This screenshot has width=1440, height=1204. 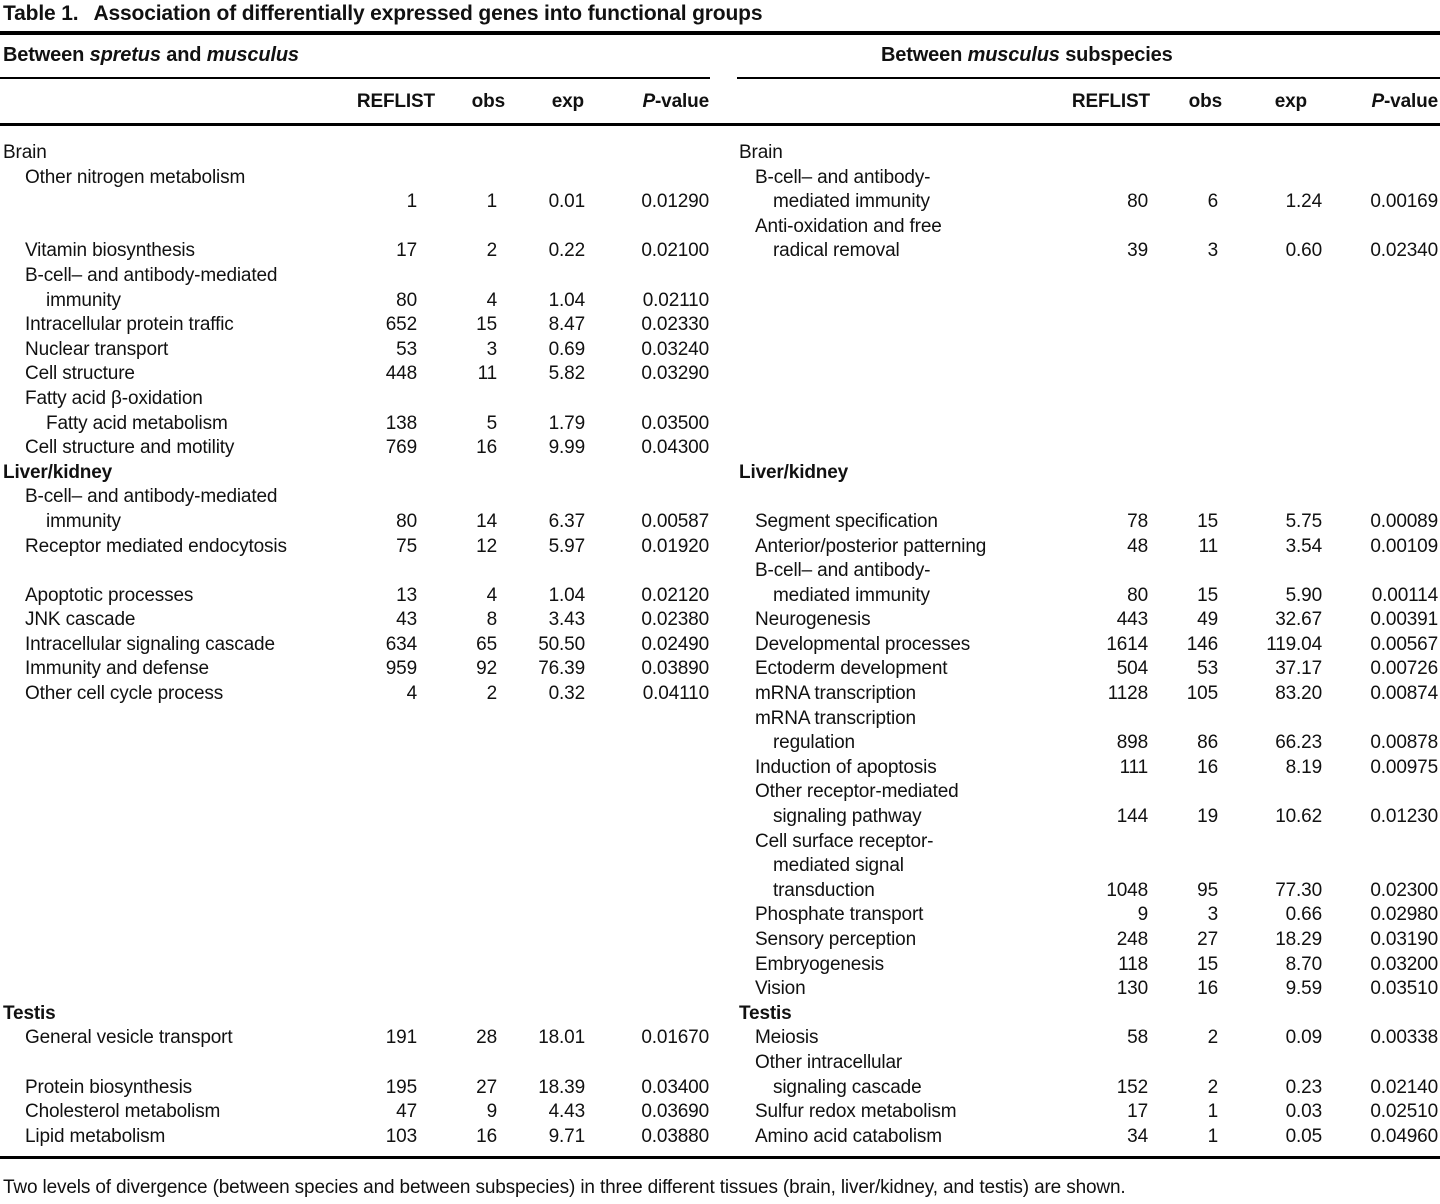 What do you see at coordinates (561, 644) in the screenshot?
I see `cell-exp: 50.50` at bounding box center [561, 644].